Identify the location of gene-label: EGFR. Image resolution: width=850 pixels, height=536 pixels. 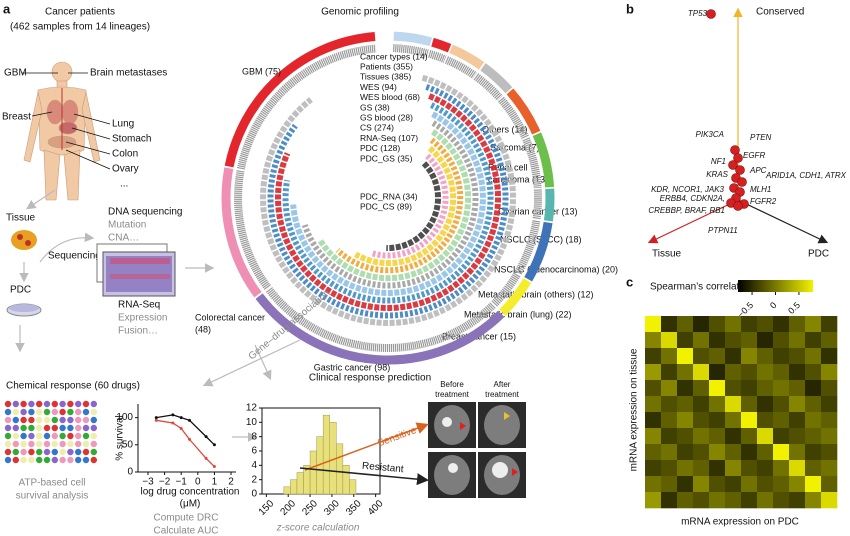
(754, 155).